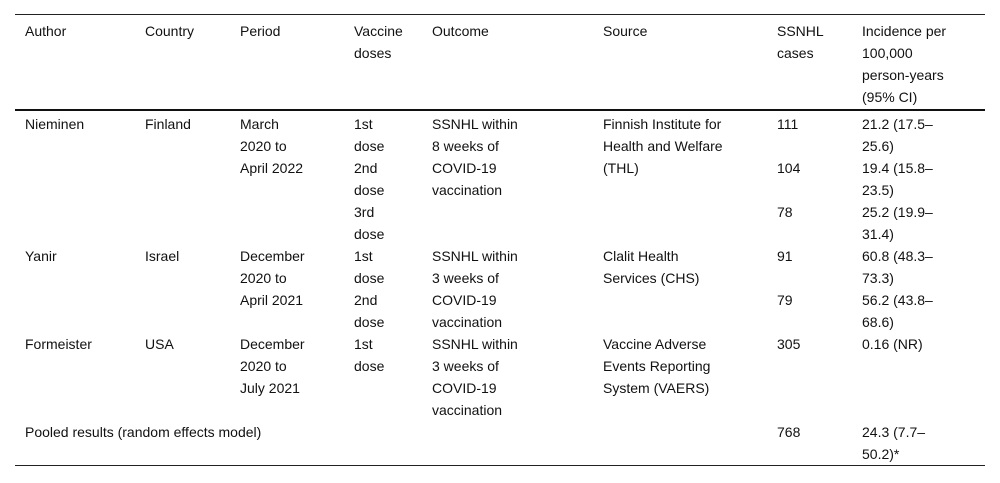 The image size is (1000, 483). I want to click on table-row: 2nd dose 104 19.4 (15.8– 23.5), so click(500, 179).